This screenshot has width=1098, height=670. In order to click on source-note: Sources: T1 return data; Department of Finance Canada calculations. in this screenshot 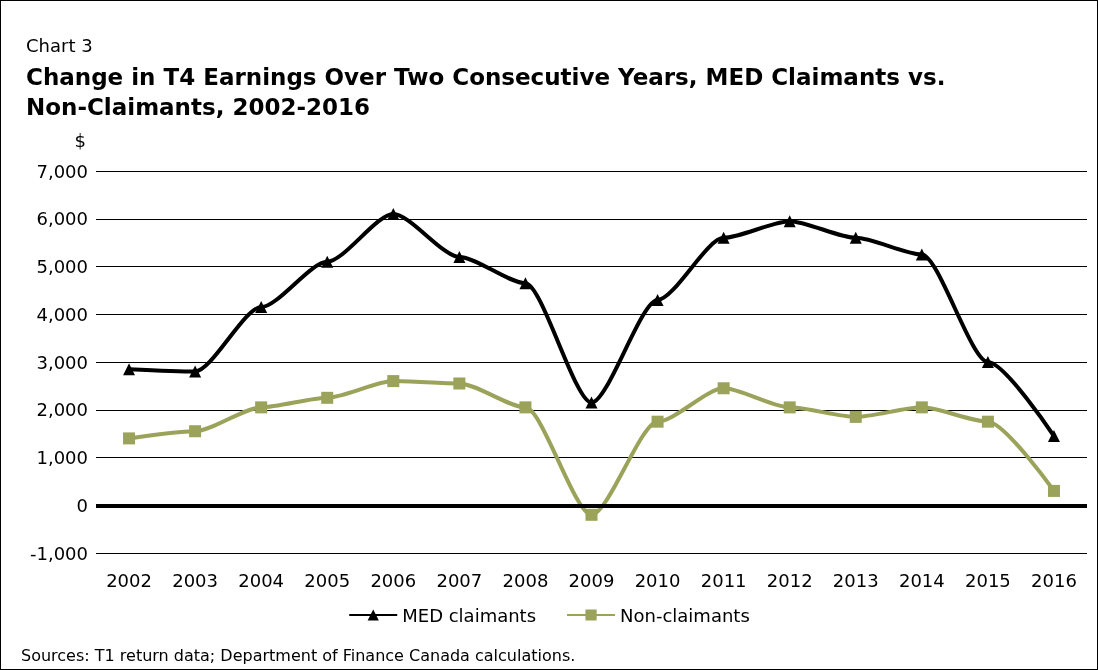, I will do `click(298, 655)`.